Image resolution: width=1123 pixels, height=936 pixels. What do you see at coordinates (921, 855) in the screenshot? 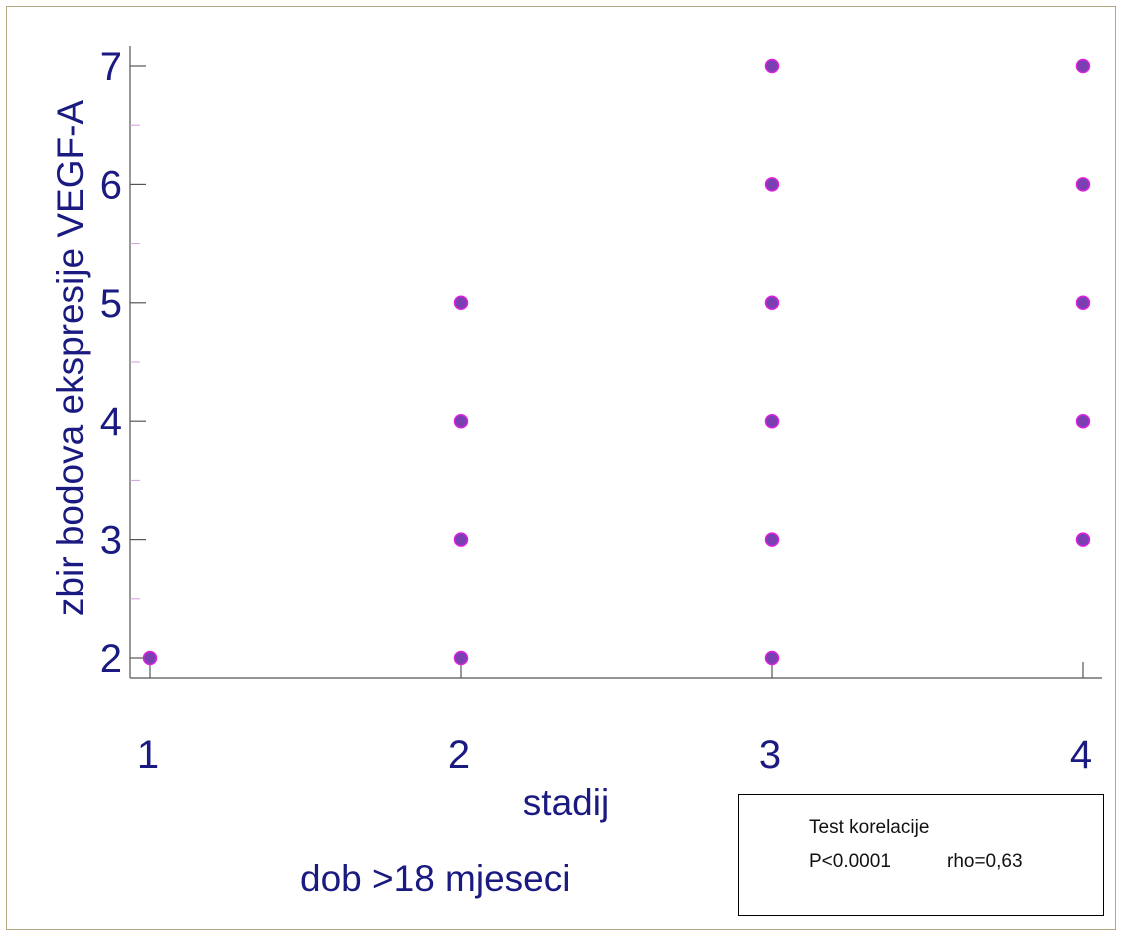
I see `correlation-legend-box: Test korelacije P<0.0001 rho=0,63` at bounding box center [921, 855].